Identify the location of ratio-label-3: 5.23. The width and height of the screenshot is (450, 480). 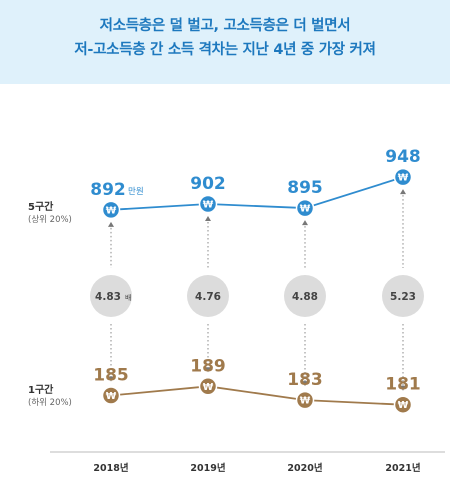
(403, 297).